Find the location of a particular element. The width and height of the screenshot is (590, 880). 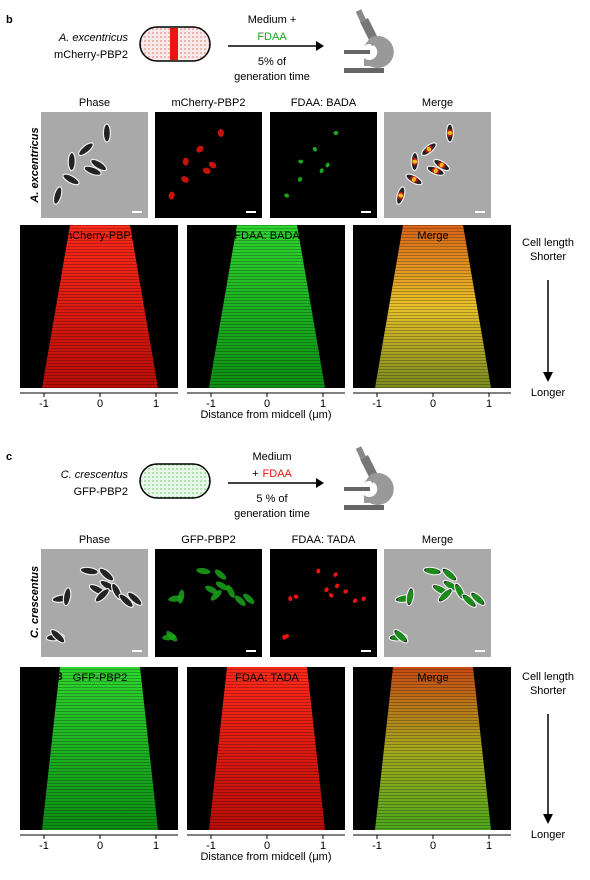

microscope-body is located at coordinates (379, 52).